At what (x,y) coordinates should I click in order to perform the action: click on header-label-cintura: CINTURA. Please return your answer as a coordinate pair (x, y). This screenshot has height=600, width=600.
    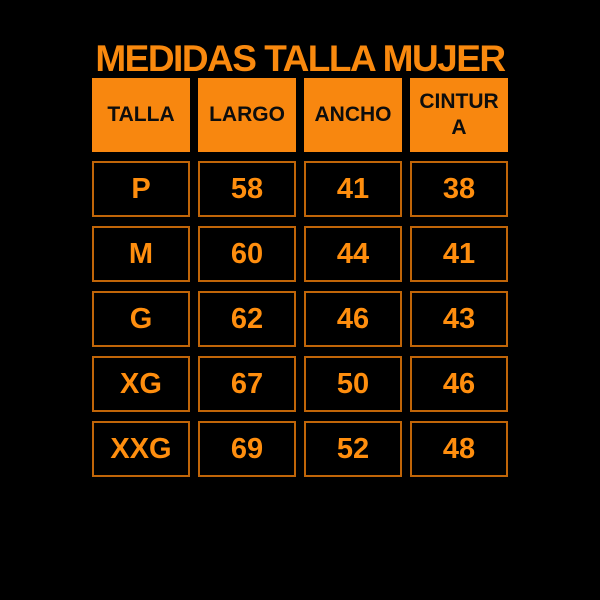
    Looking at the image, I should click on (459, 114).